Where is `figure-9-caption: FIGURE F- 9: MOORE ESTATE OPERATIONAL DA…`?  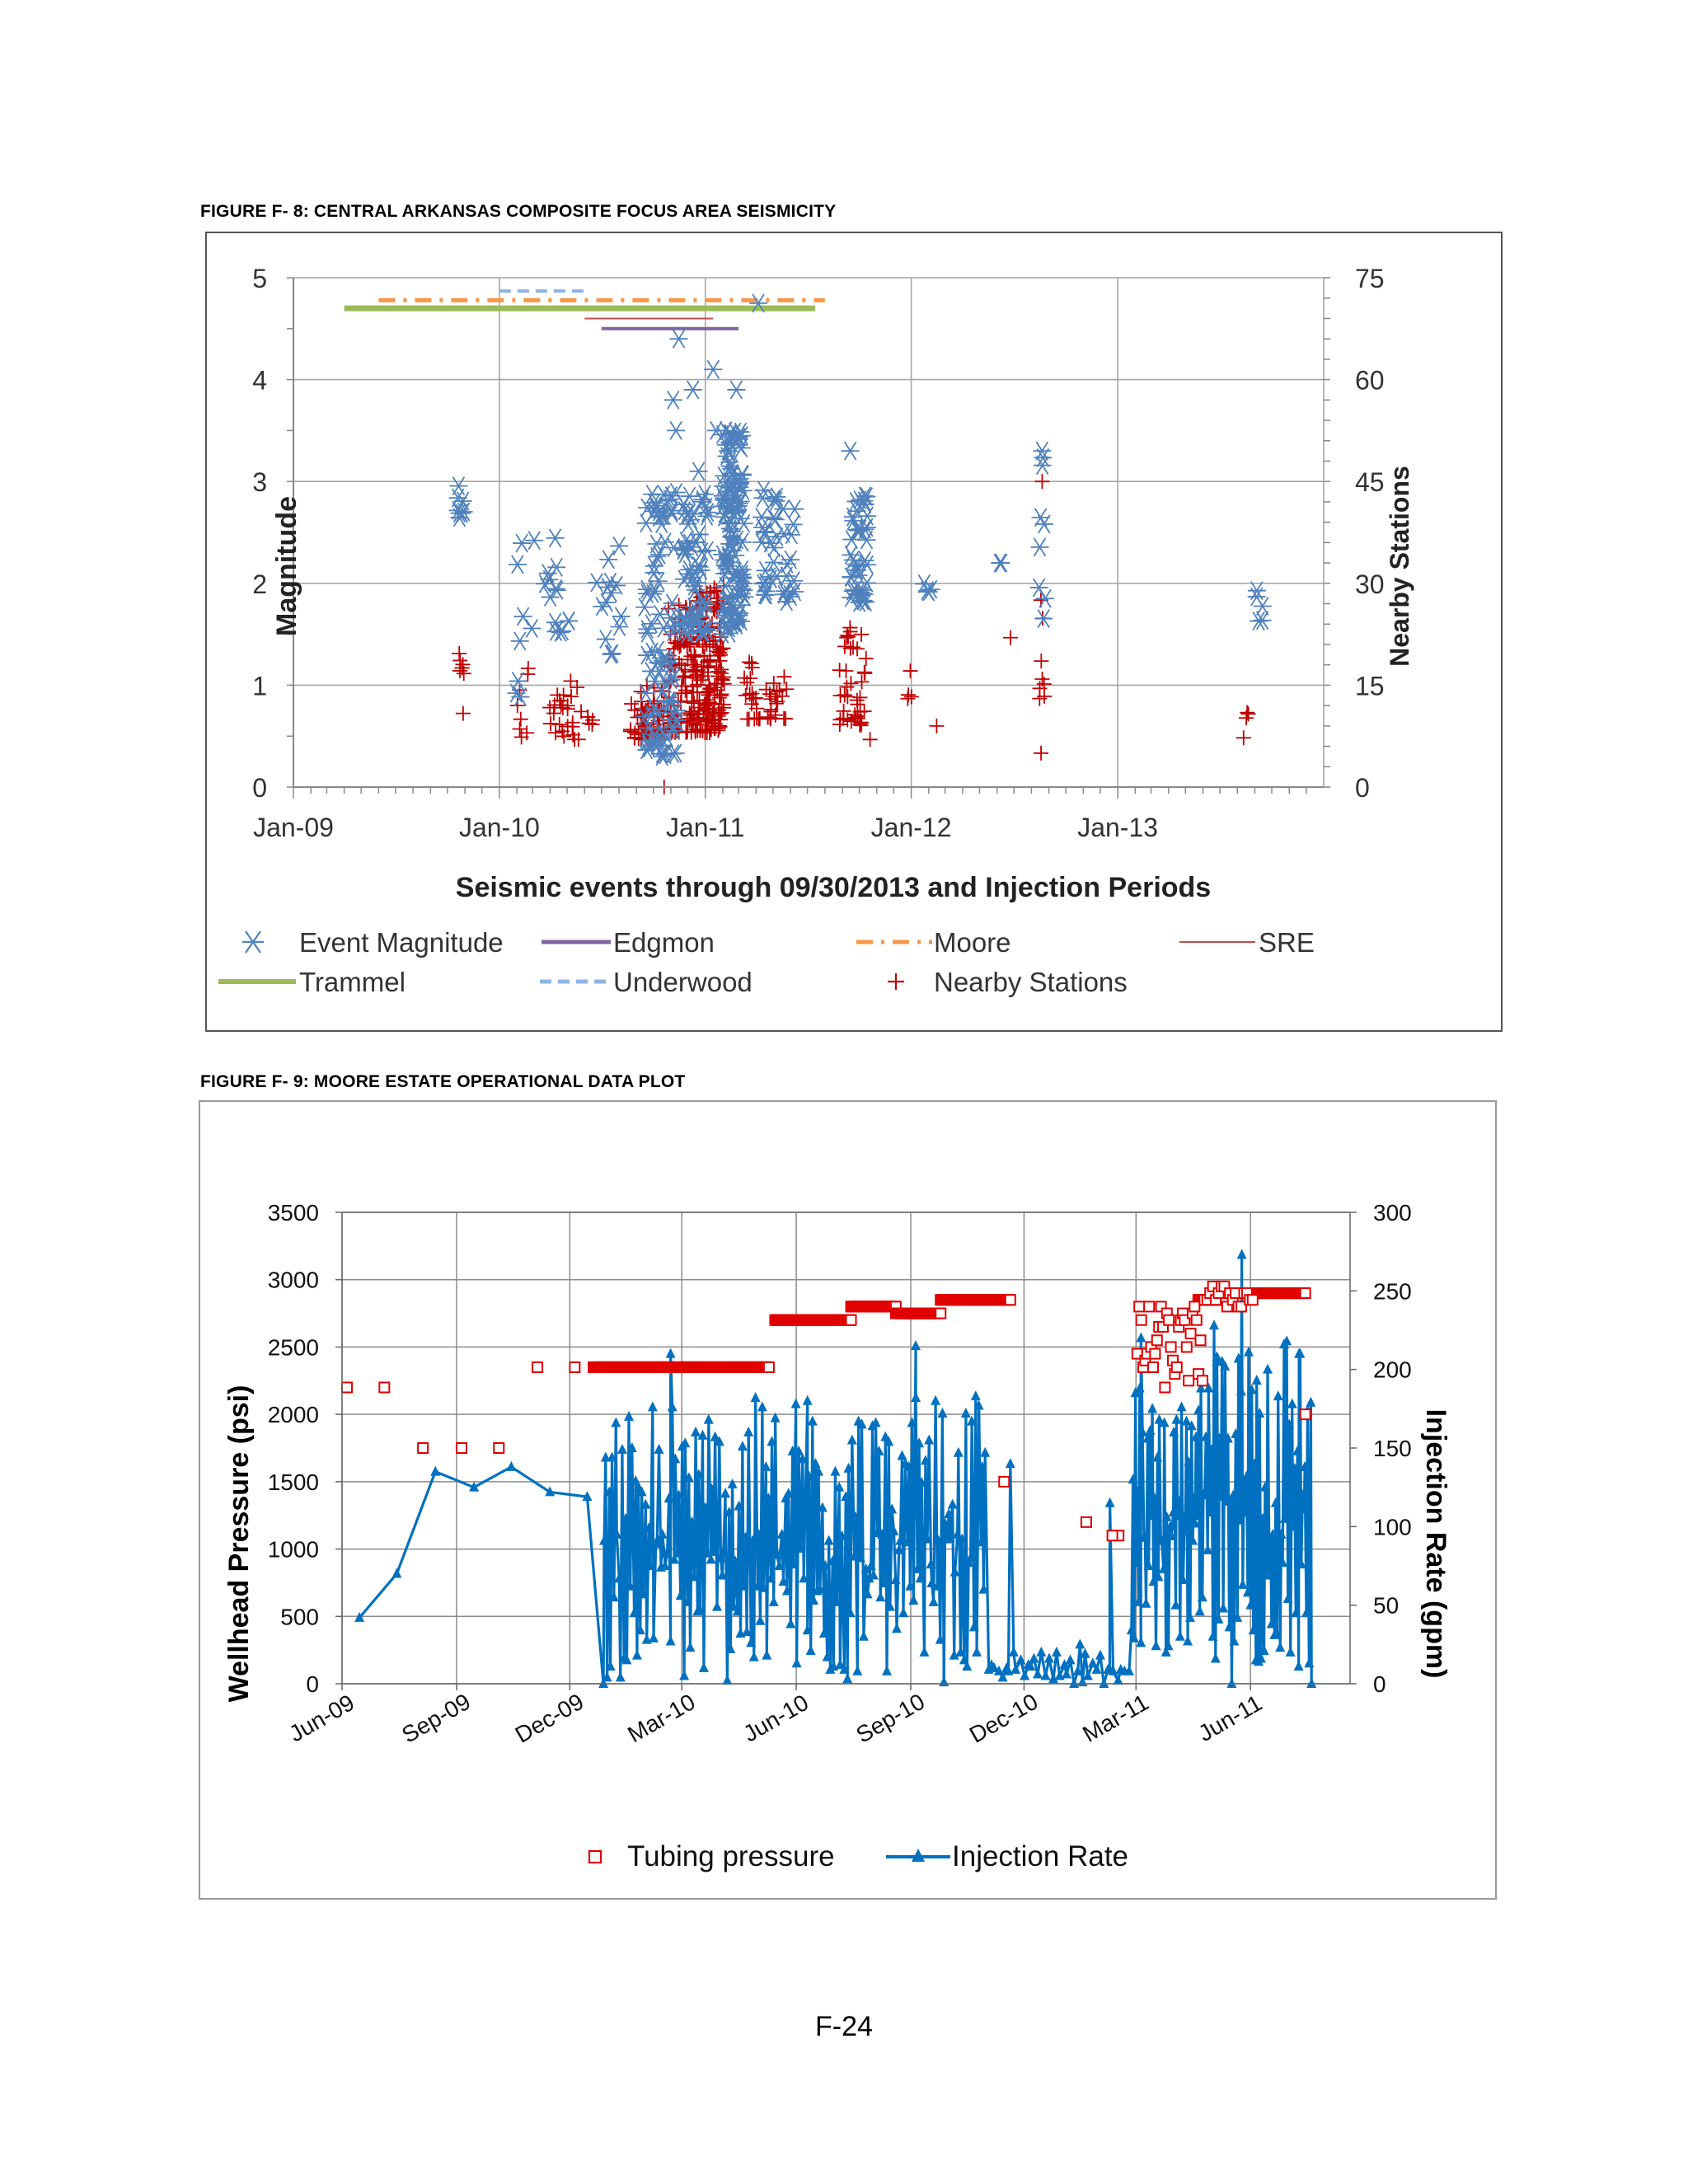
figure-9-caption: FIGURE F- 9: MOORE ESTATE OPERATIONAL DA… is located at coordinates (443, 1081).